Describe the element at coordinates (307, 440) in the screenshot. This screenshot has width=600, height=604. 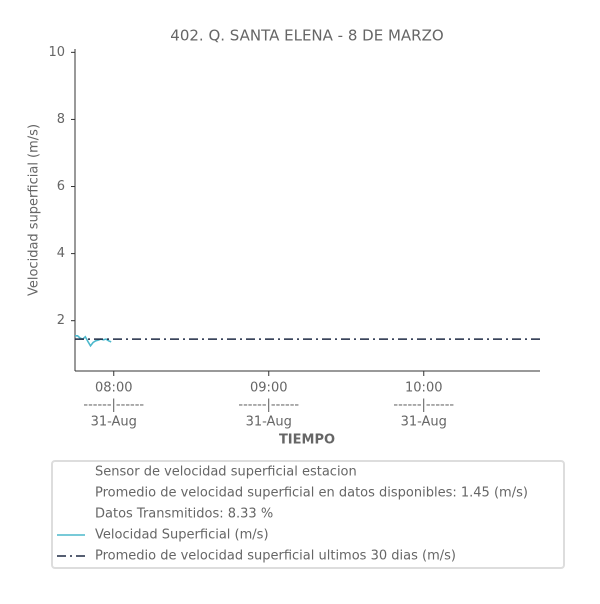
I see `x-axis-label: TIEMPO` at that location.